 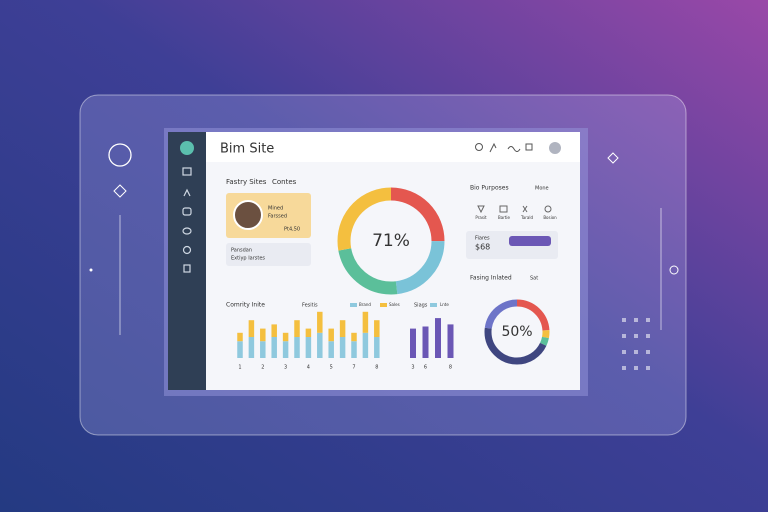 What do you see at coordinates (248, 215) in the screenshot?
I see `profile-photo` at bounding box center [248, 215].